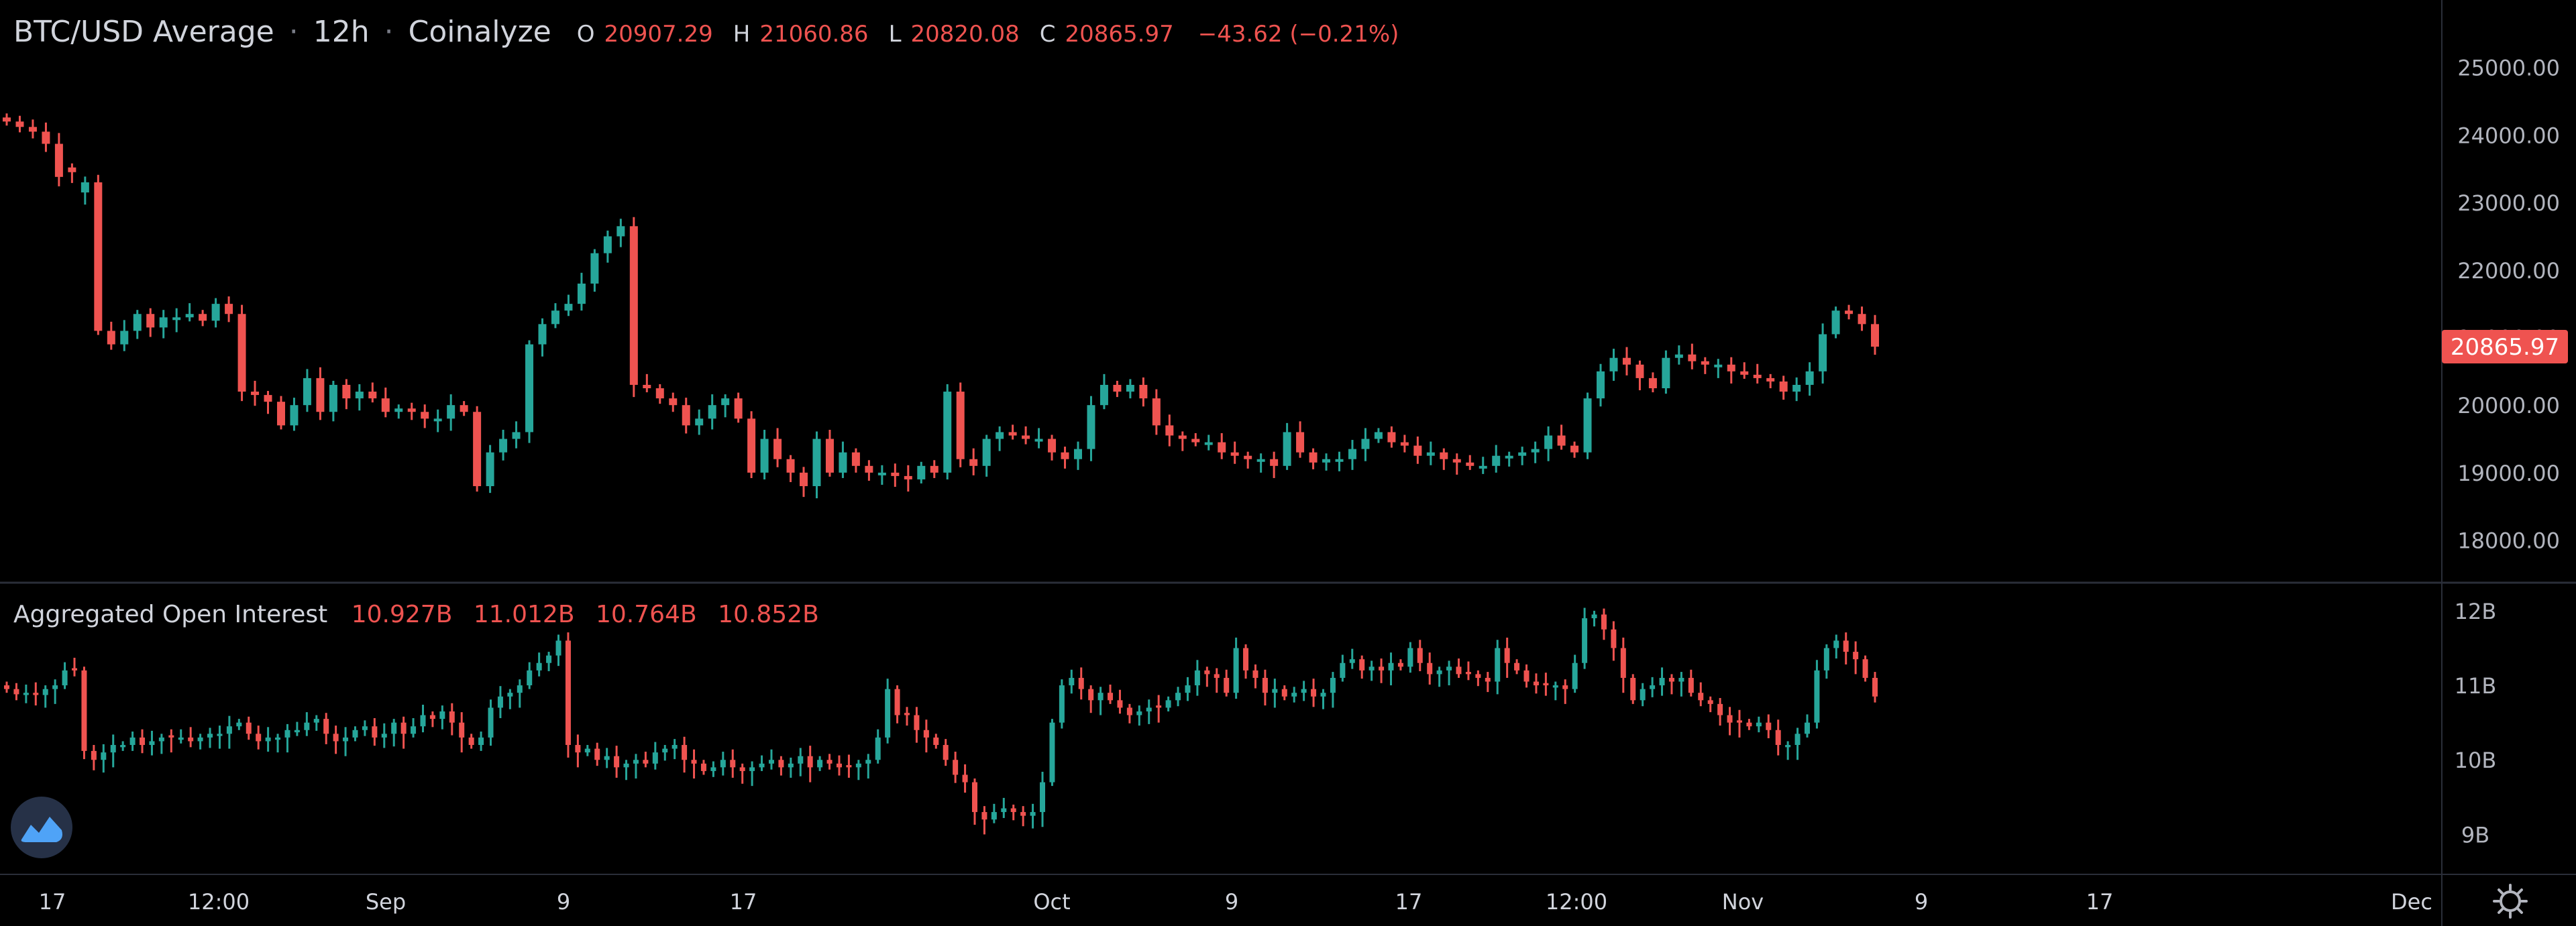  What do you see at coordinates (219, 902) in the screenshot?
I see `time-axis-tick: 12:00` at bounding box center [219, 902].